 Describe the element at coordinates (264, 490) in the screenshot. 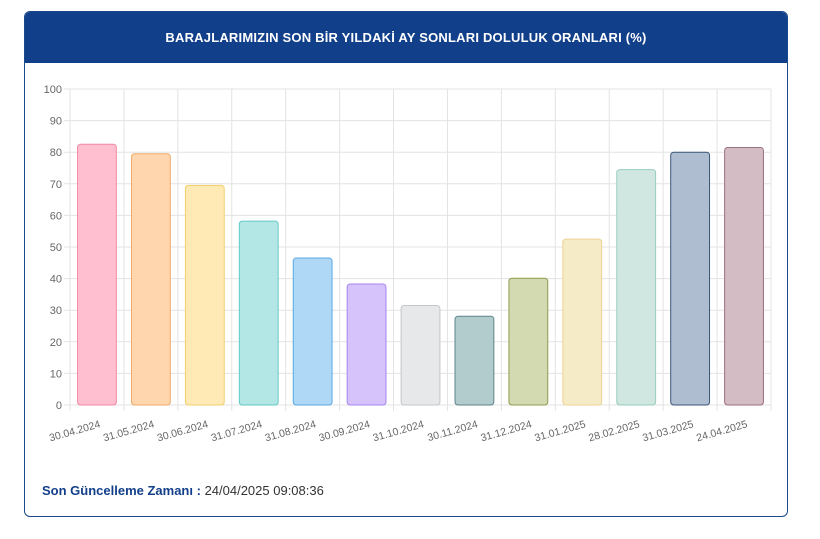

I see `last-update-value: 24/04/2025 09:08:36` at that location.